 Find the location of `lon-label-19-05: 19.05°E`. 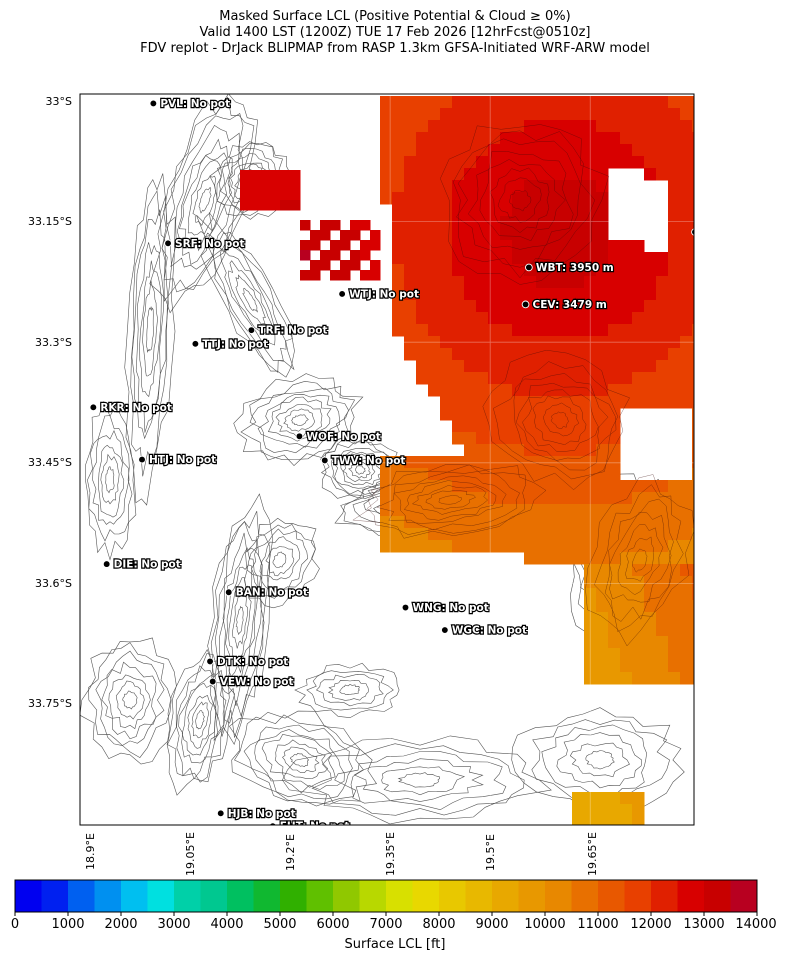

lon-label-19-05: 19.05°E is located at coordinates (190, 854).